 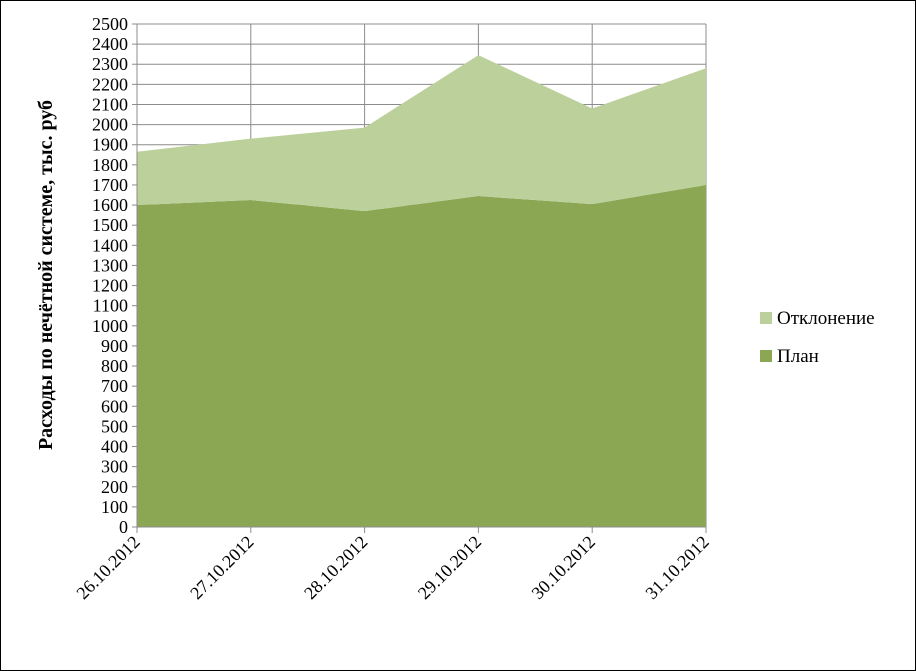 I want to click on y-tick-label: 700, so click(x=114, y=386).